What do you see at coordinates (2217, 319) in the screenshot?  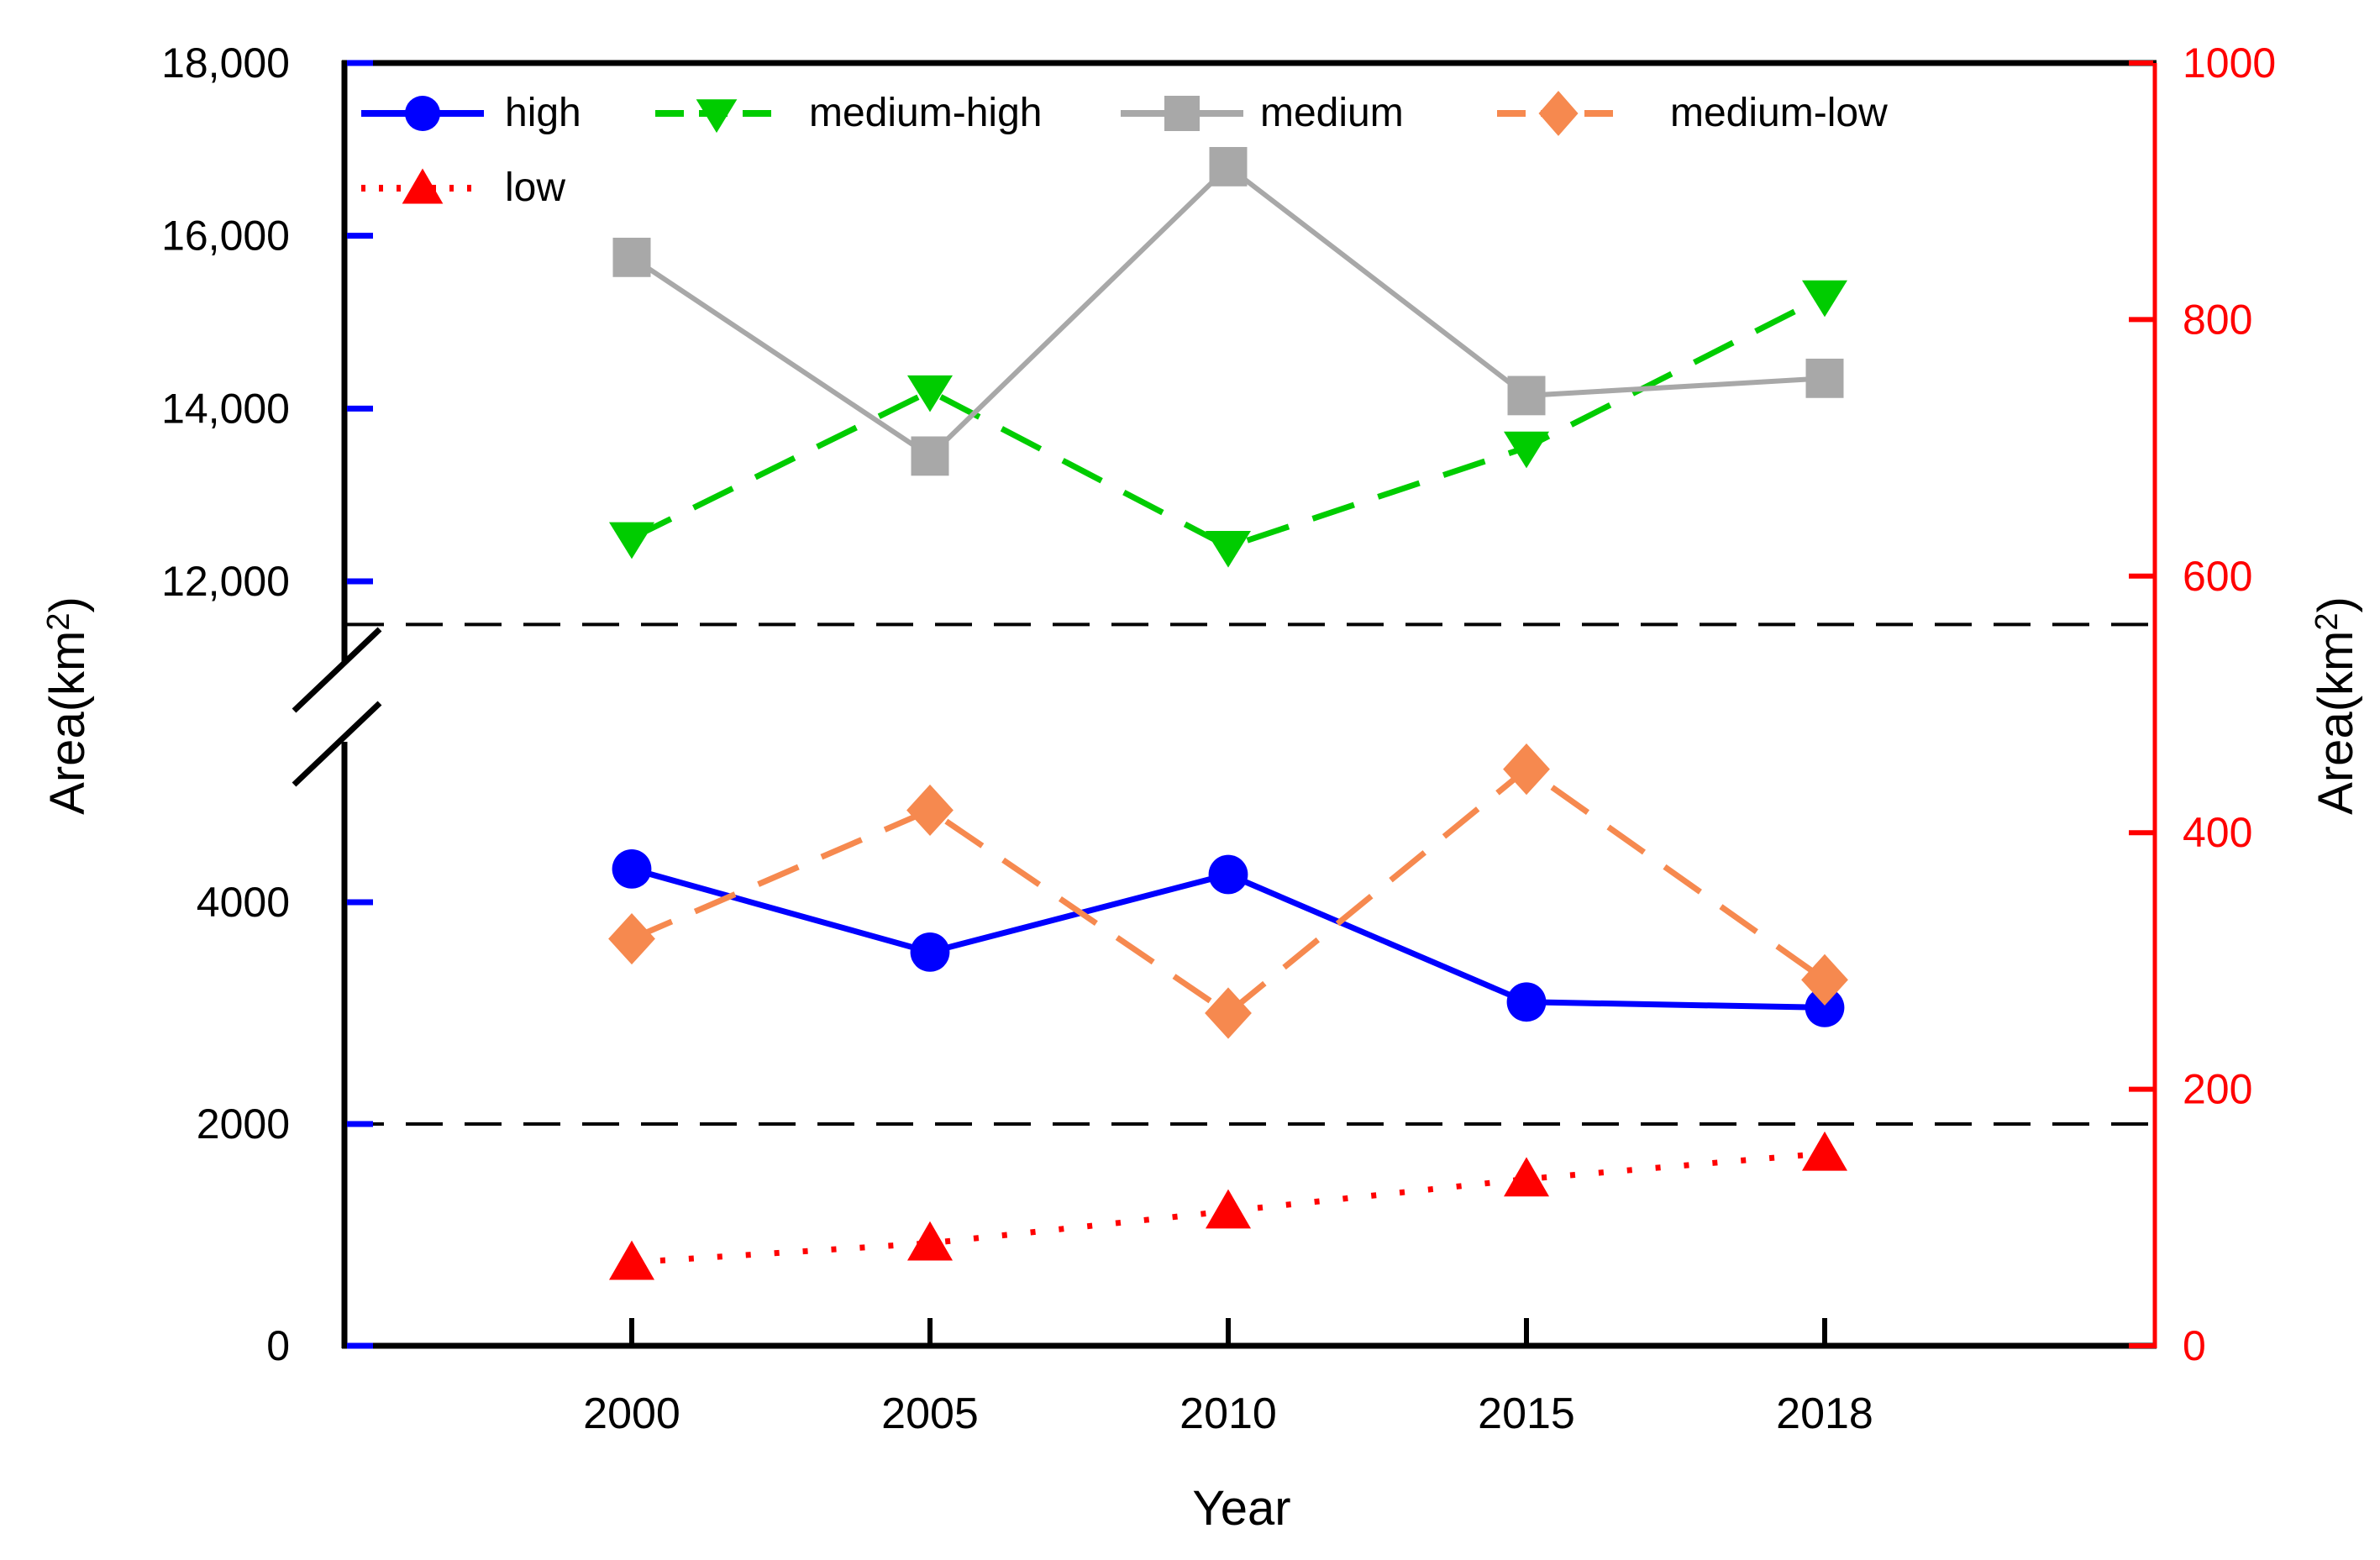 I see `right-axis-tick-label: 800` at bounding box center [2217, 319].